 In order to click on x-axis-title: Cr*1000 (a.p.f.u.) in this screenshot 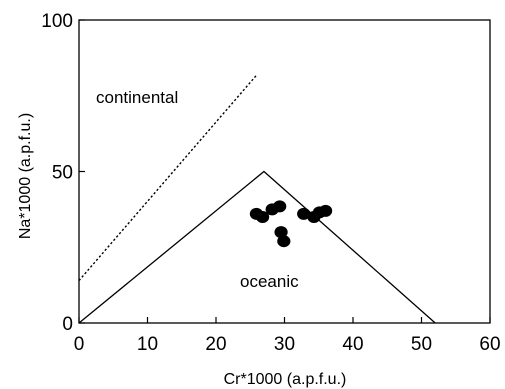, I will do `click(285, 379)`.